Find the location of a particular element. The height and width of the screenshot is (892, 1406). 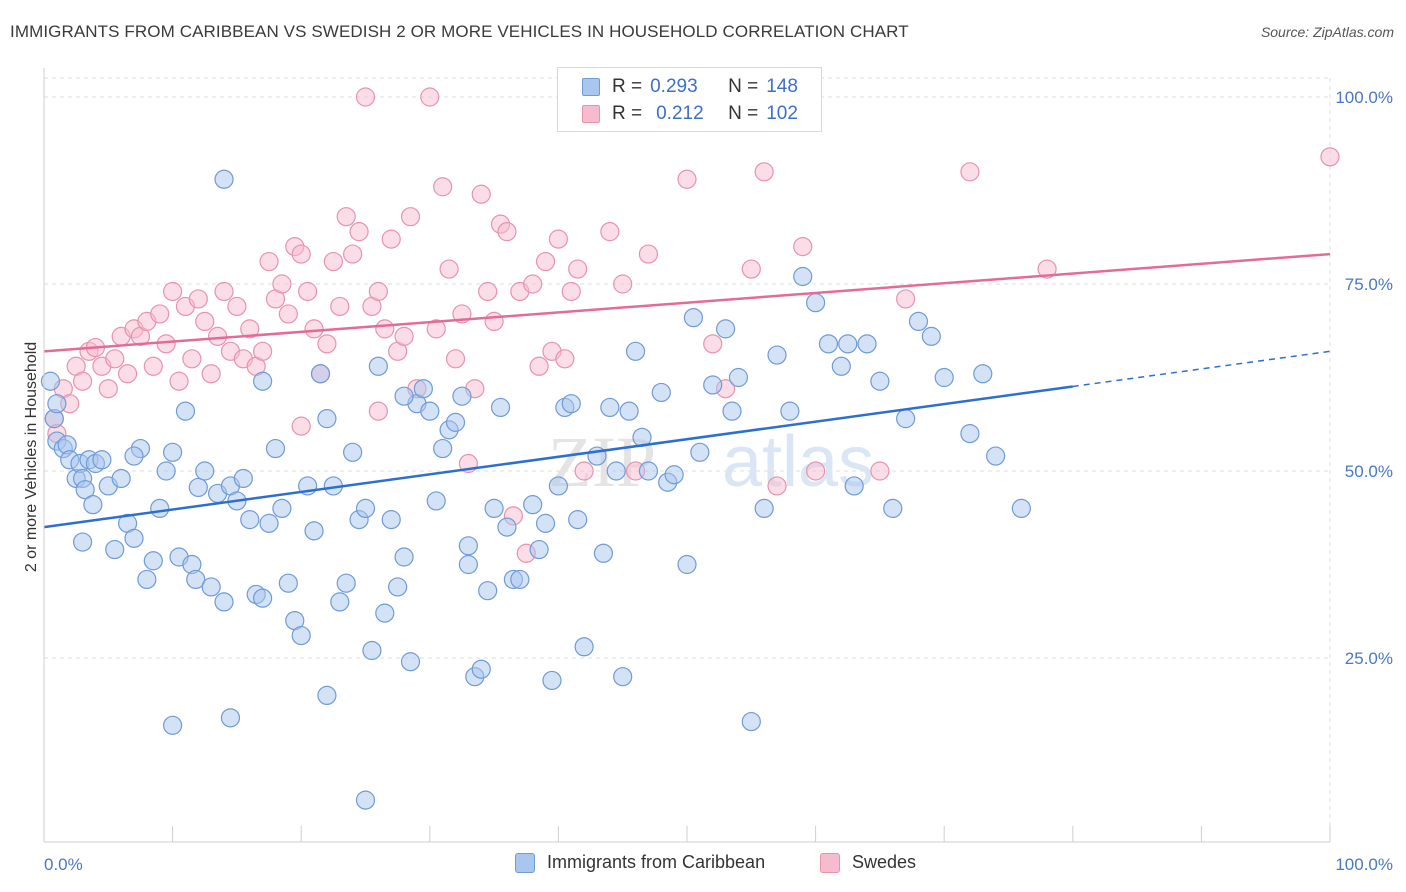

n-value: 148 is located at coordinates (782, 86).